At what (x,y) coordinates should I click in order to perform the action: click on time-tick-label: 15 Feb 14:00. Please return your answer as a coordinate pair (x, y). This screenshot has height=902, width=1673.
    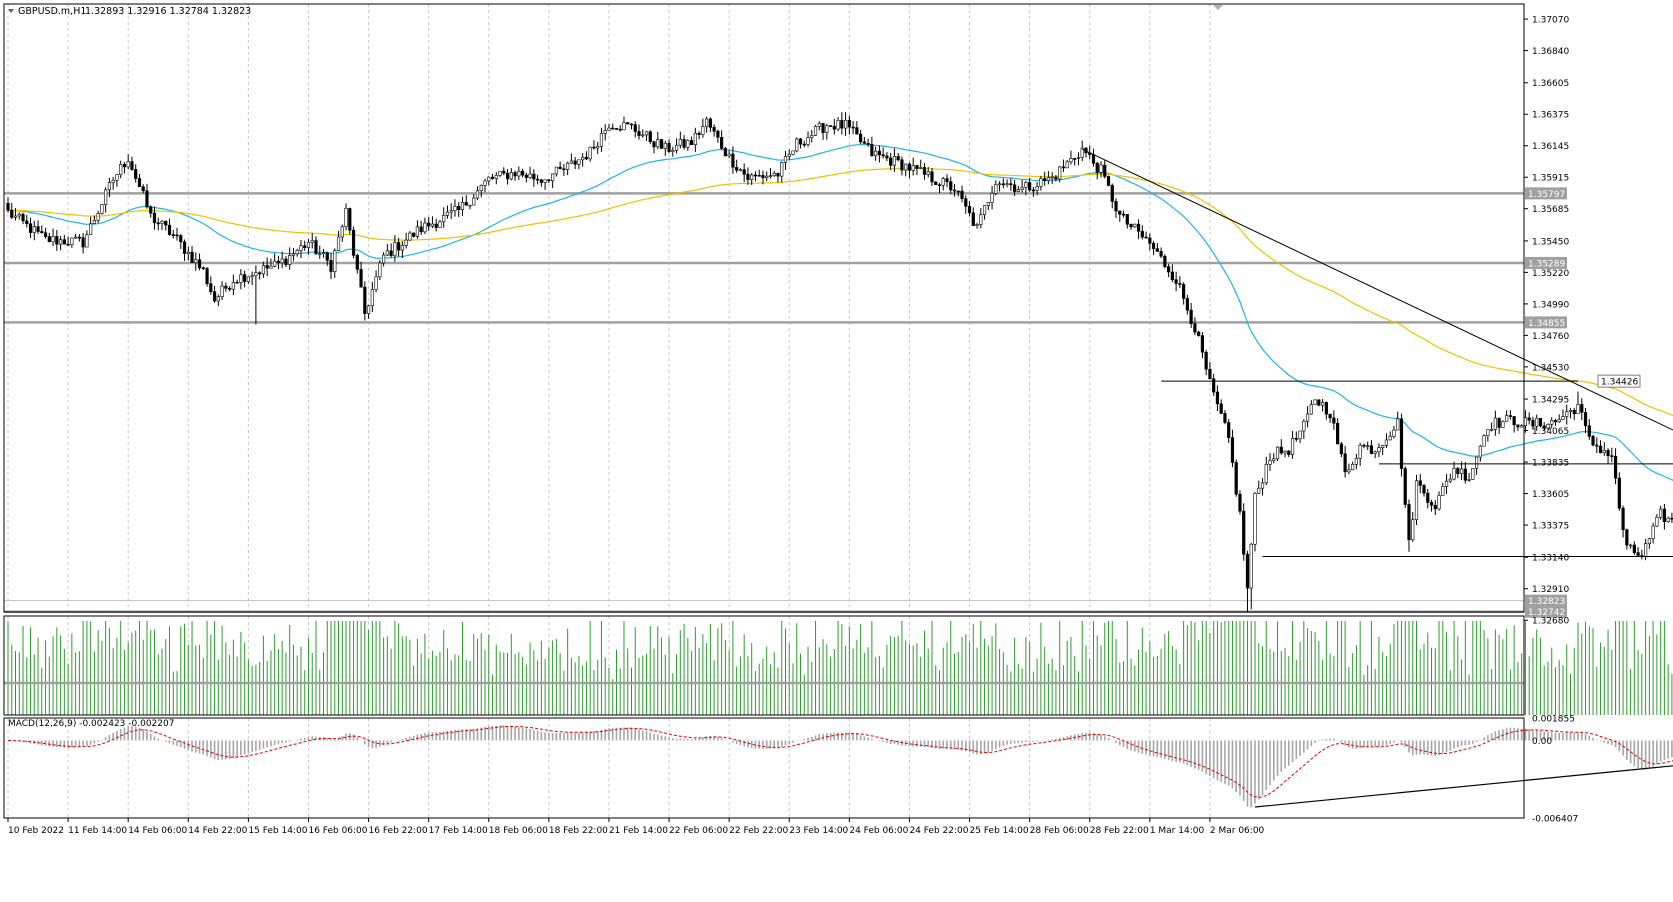
    Looking at the image, I should click on (277, 831).